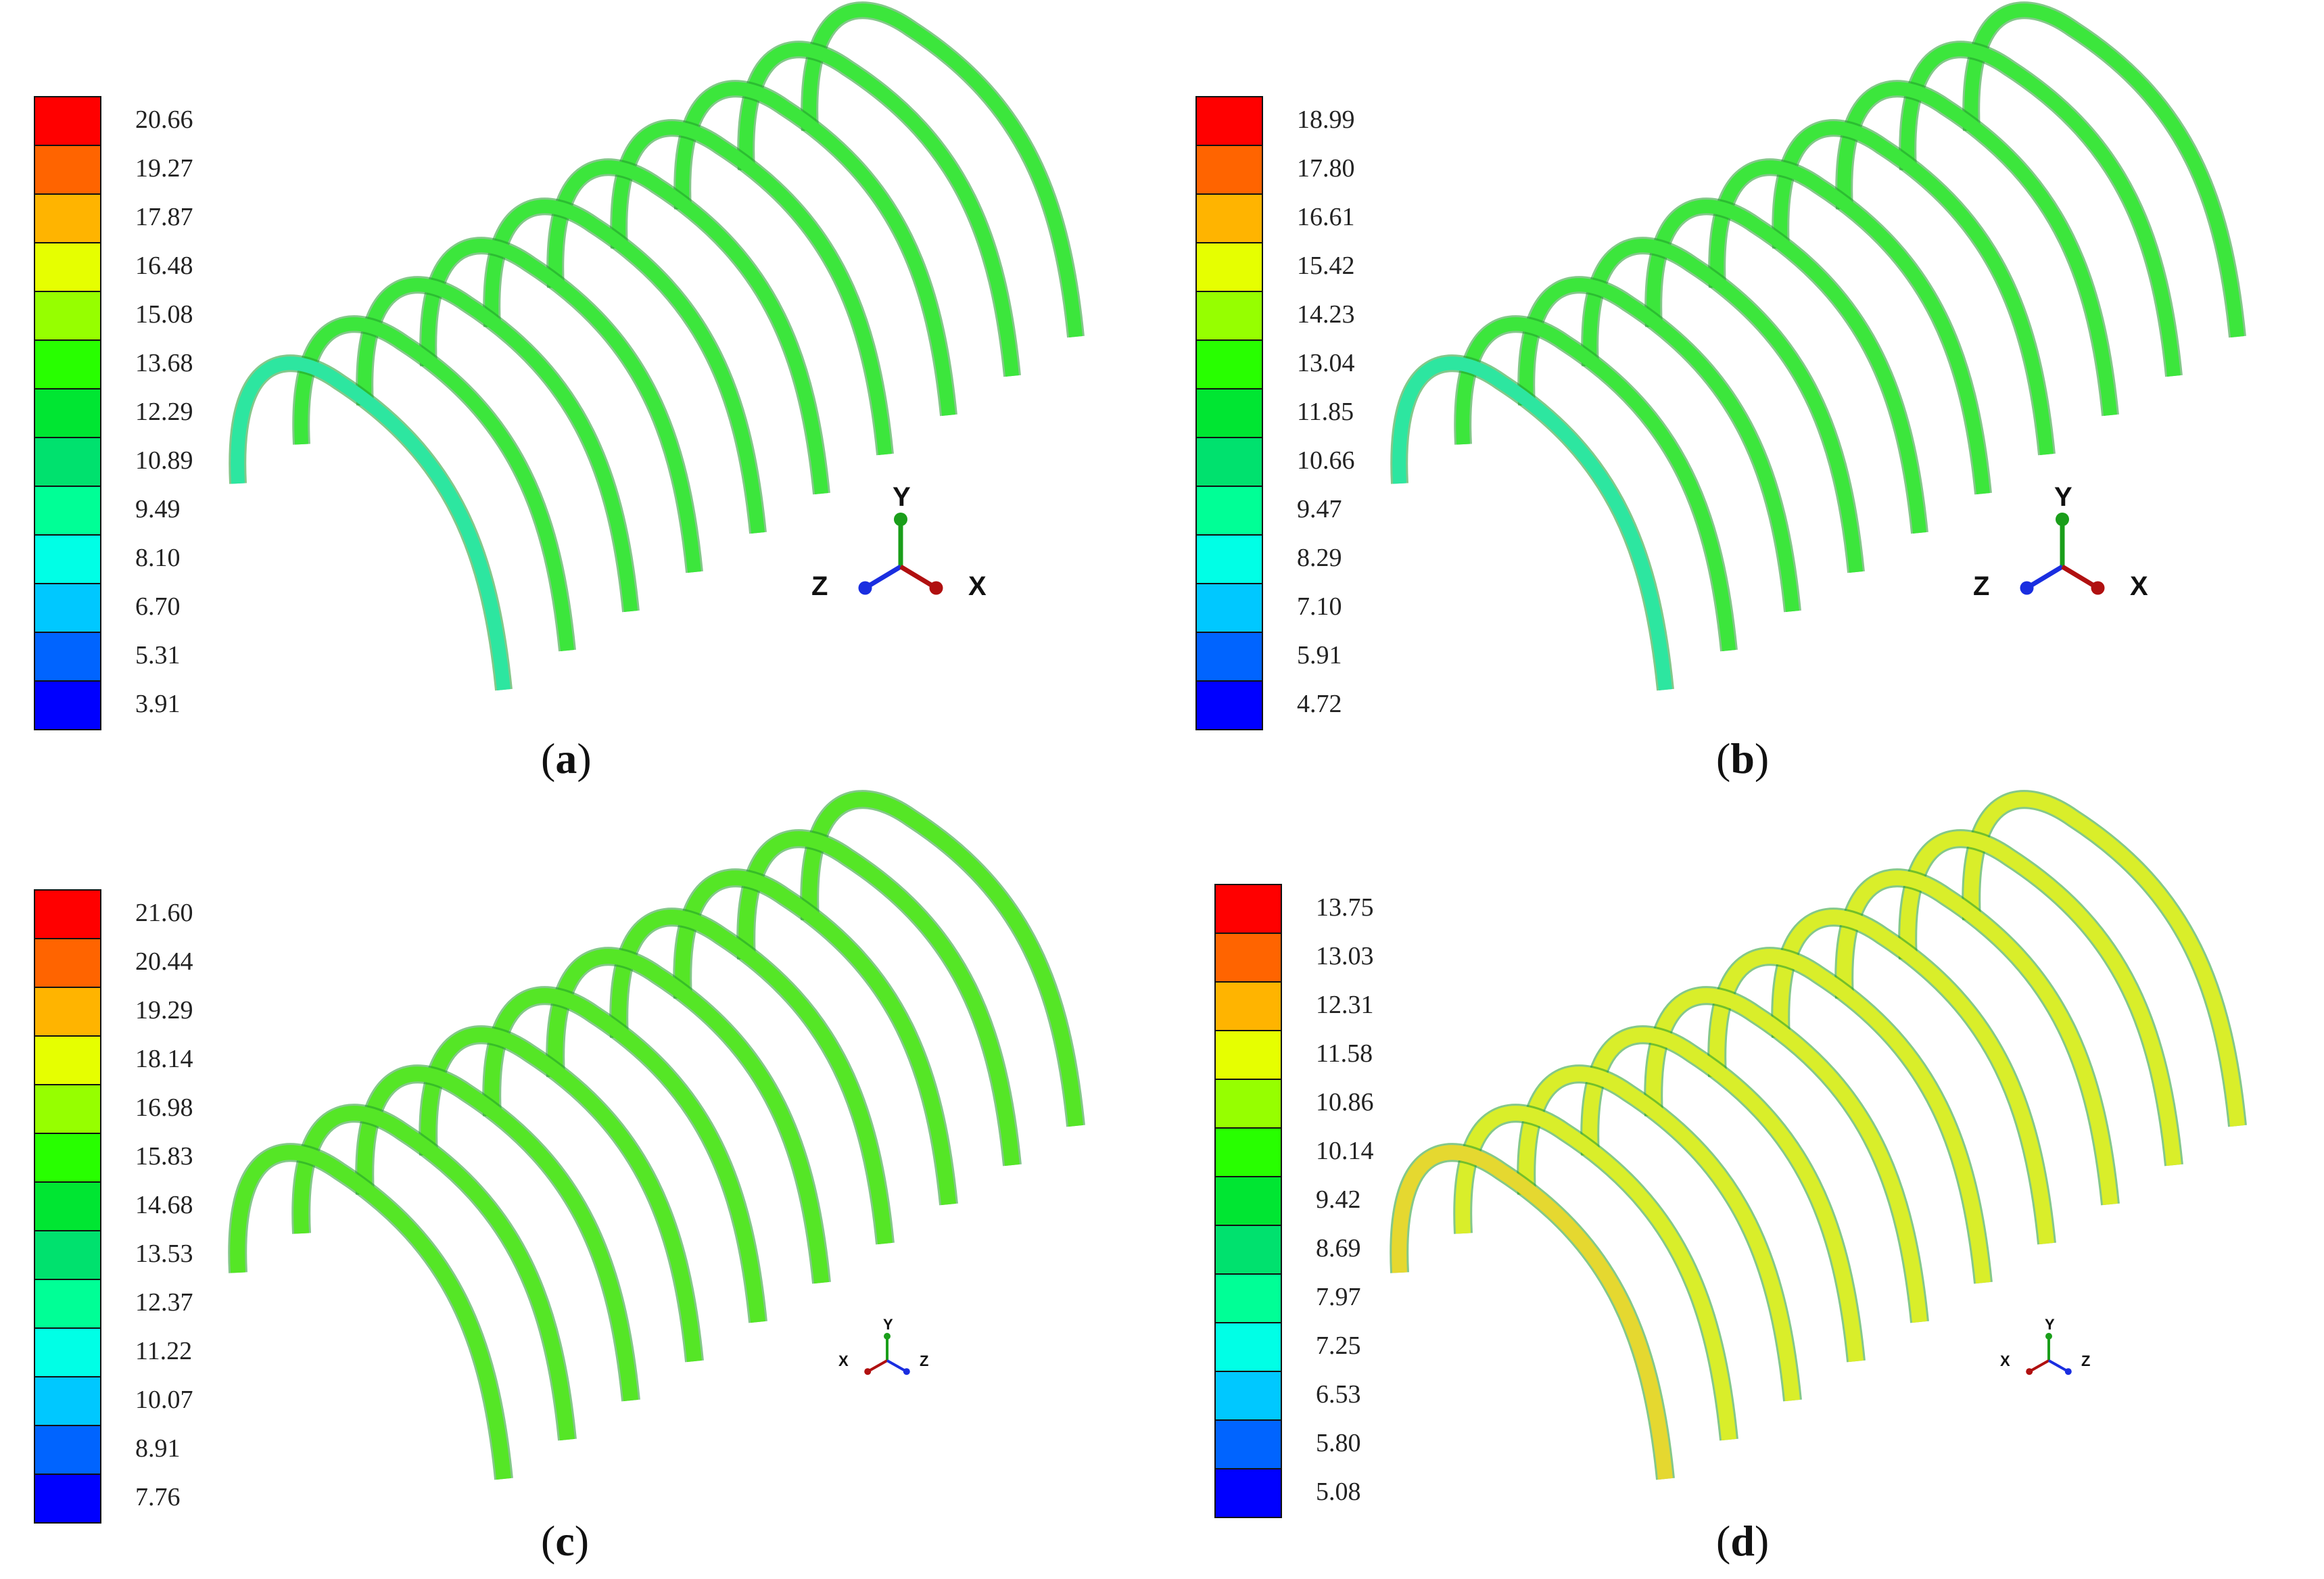  Describe the element at coordinates (1338, 1248) in the screenshot. I see `legend-tick-label: 8.69` at that location.